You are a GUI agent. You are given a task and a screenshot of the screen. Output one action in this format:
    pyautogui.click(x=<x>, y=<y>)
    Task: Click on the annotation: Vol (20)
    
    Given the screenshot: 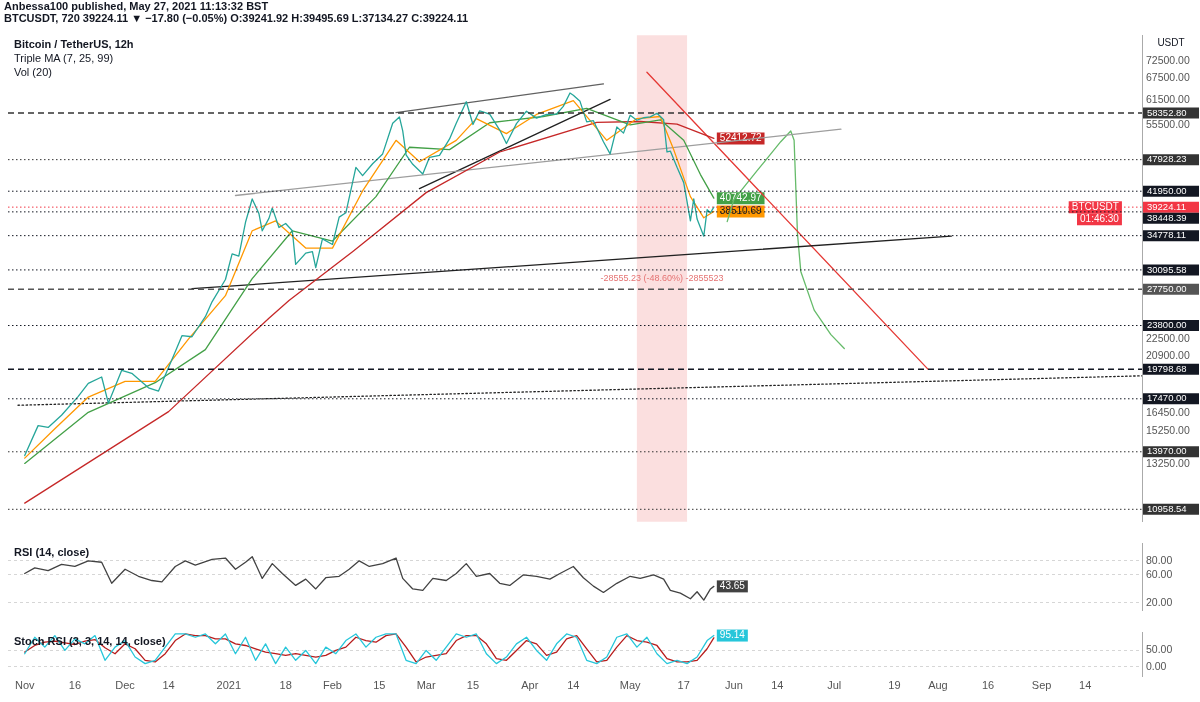 What is the action you would take?
    pyautogui.click(x=33, y=72)
    